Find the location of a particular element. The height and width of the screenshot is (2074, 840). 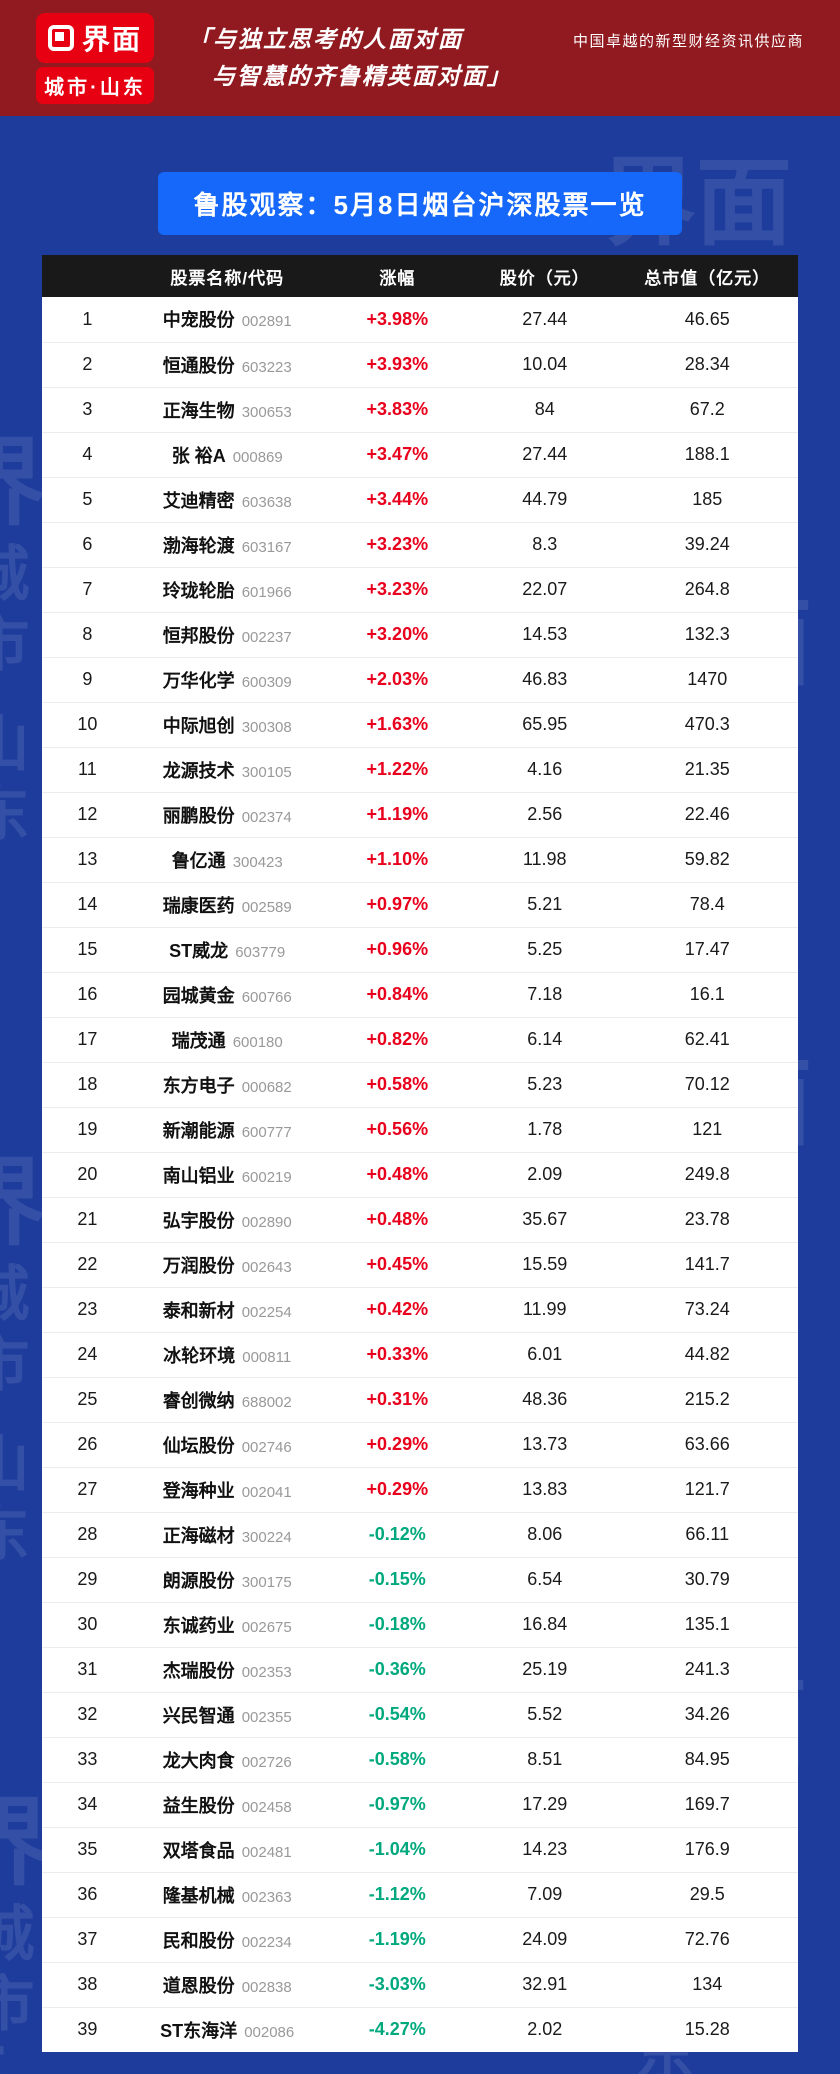

price-cell: 15.59 is located at coordinates (544, 1265).